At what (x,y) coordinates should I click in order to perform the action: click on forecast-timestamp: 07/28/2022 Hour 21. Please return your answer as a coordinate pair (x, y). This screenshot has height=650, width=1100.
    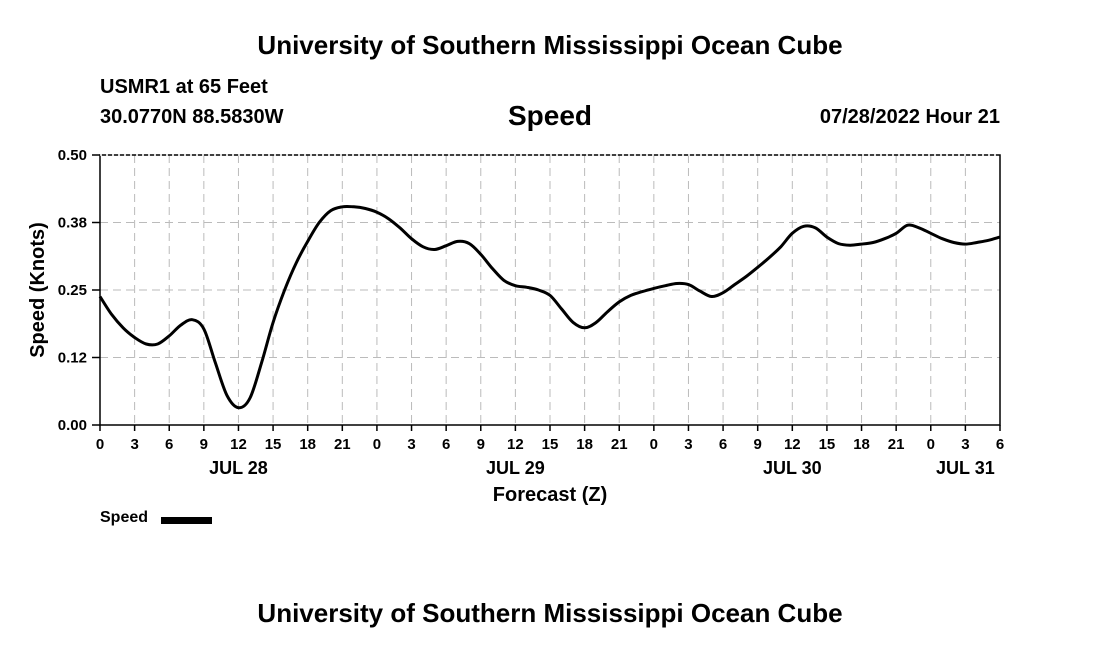
    Looking at the image, I should click on (909, 117).